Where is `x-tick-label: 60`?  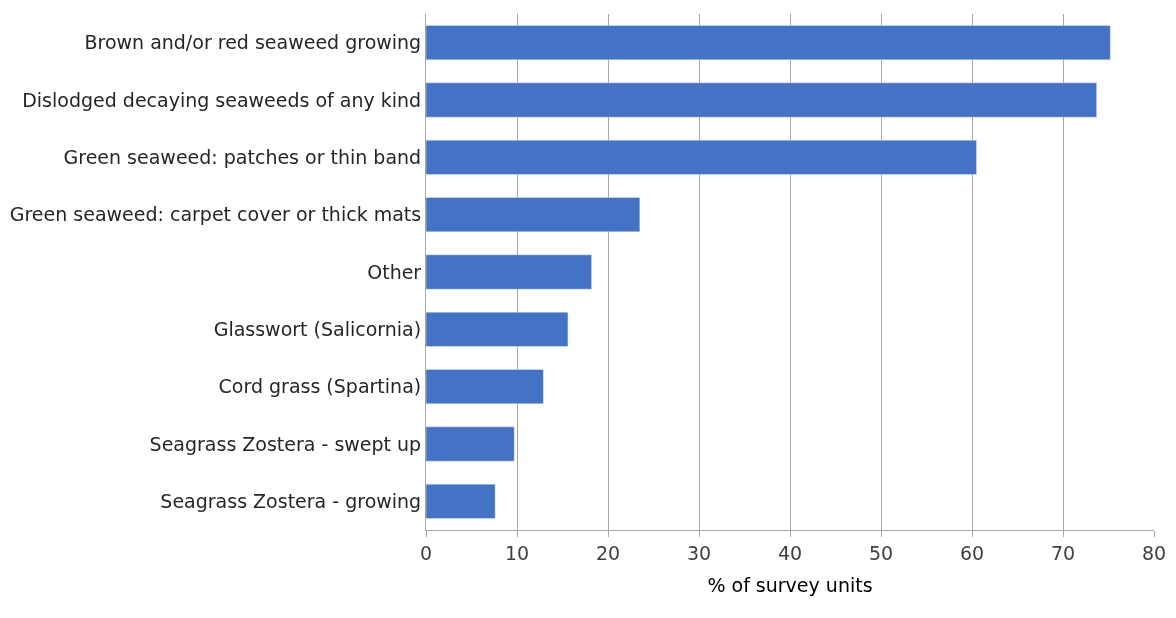
x-tick-label: 60 is located at coordinates (972, 552).